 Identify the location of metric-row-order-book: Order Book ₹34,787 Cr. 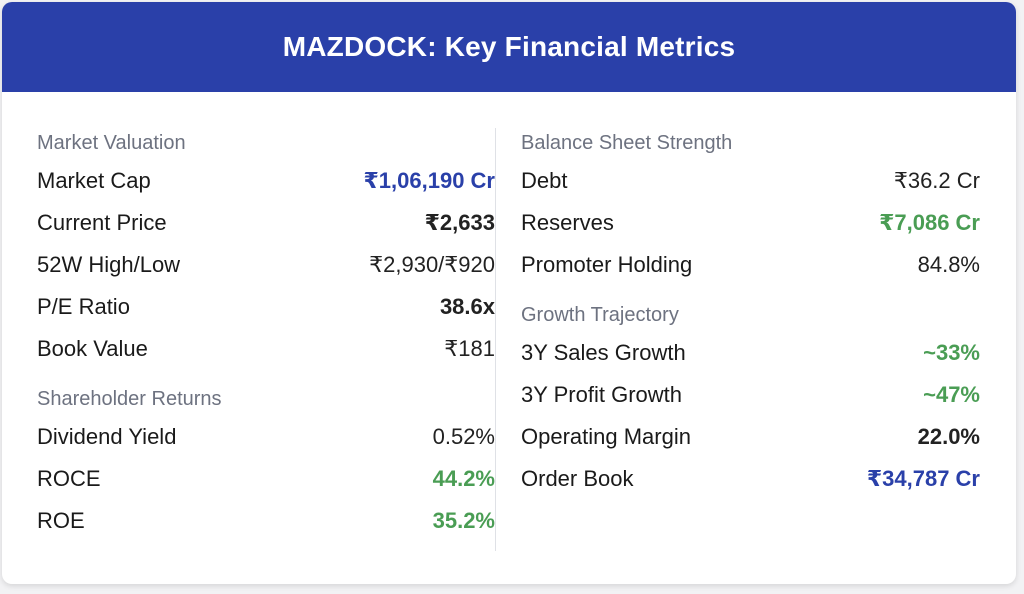
(750, 479).